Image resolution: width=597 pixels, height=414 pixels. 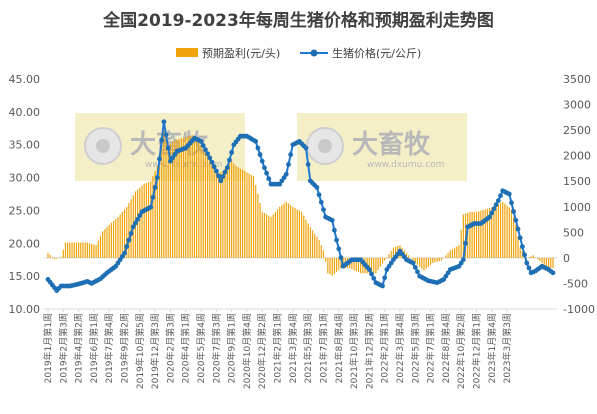 What do you see at coordinates (25, 243) in the screenshot?
I see `y-left-tick-label: 20.00` at bounding box center [25, 243].